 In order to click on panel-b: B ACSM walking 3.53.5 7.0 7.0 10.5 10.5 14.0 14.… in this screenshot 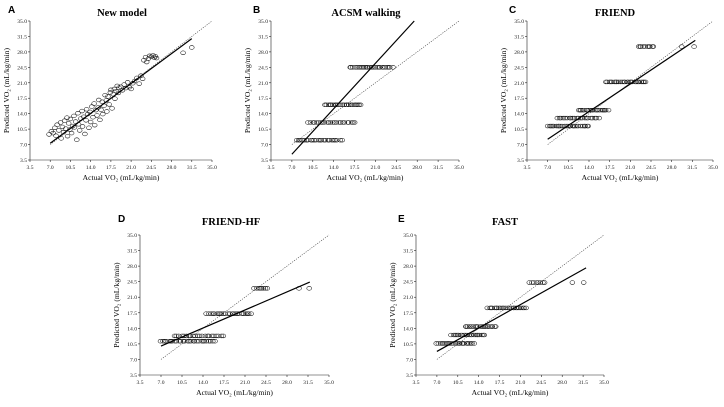, I will do `click(353, 93)`.